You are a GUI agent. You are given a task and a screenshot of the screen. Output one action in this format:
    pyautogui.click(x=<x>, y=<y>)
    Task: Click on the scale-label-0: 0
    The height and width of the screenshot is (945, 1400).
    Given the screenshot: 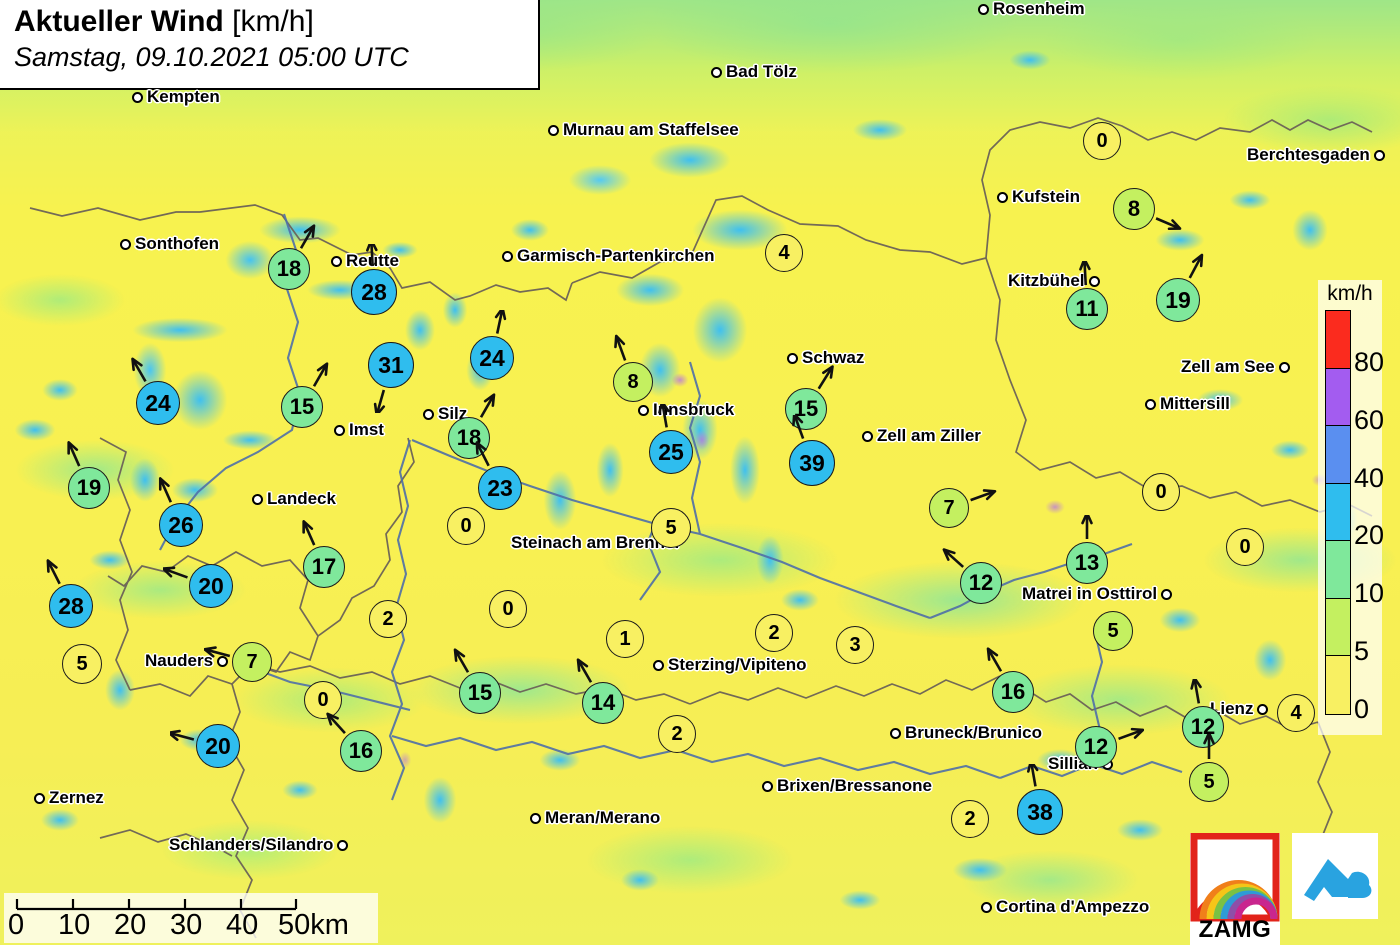 What is the action you would take?
    pyautogui.click(x=16, y=925)
    